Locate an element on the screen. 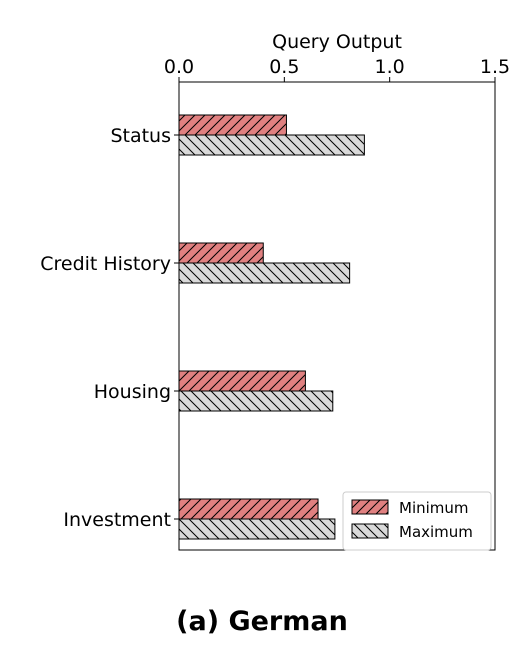 The image size is (524, 654). x-axis-ticks: 0.0 0.5 1.0 1.5 is located at coordinates (337, 69).